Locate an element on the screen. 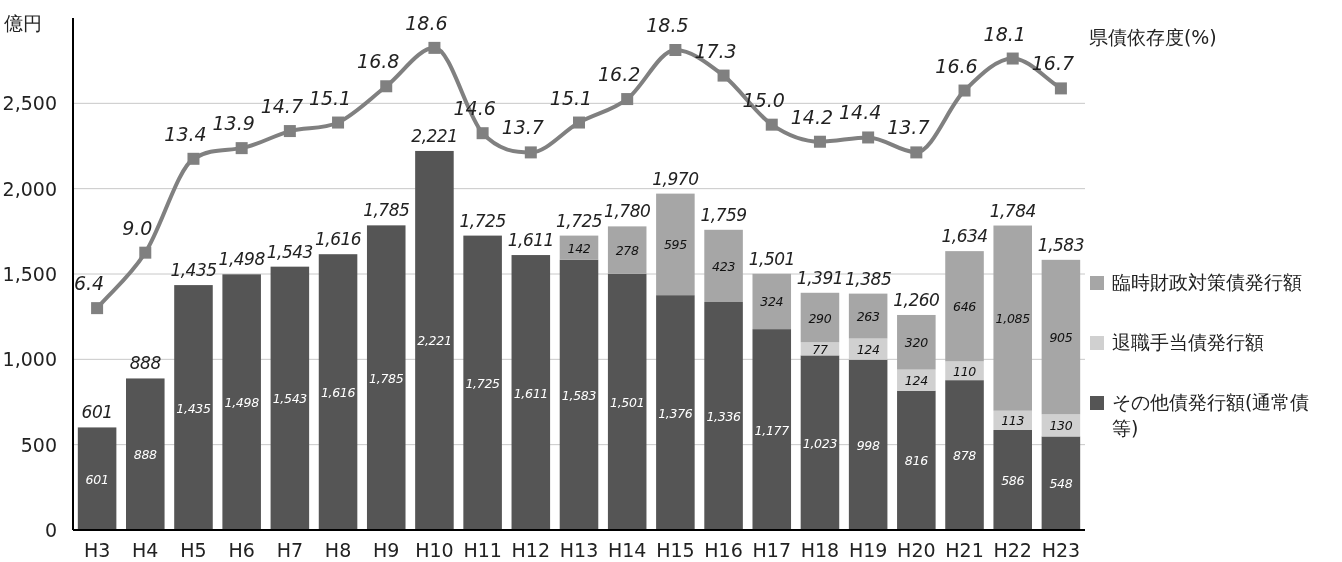 This screenshot has width=1342, height=562. data-label: 18.6 is located at coordinates (426, 22).